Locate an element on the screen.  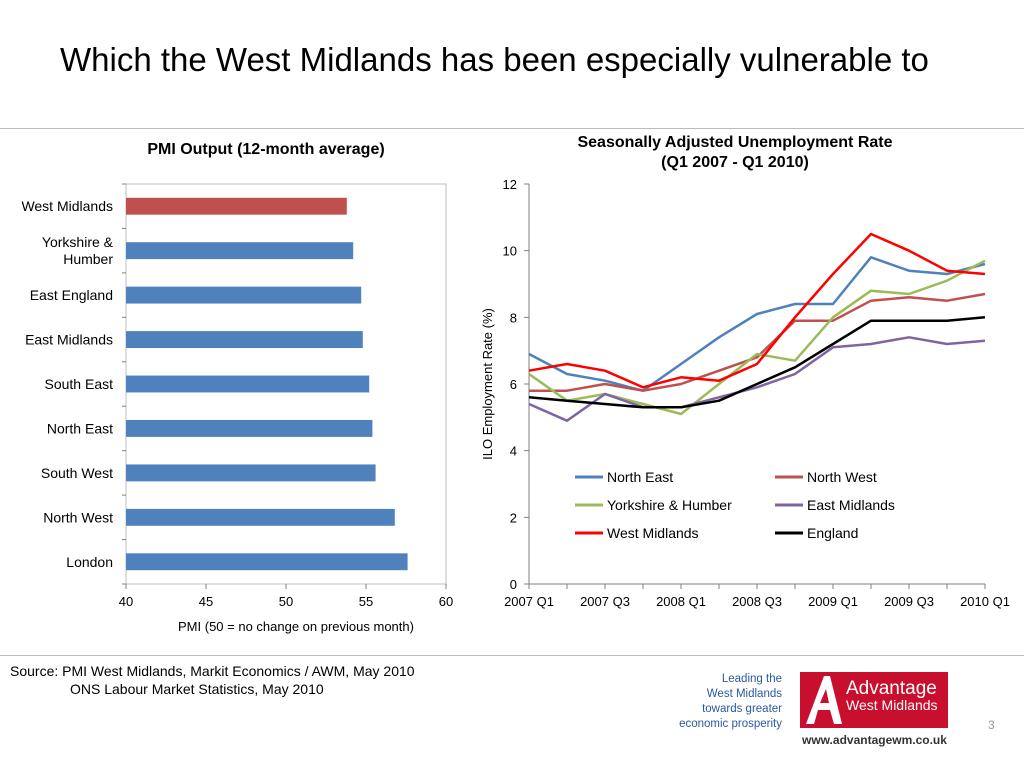
ue-series-line-north-west is located at coordinates (757, 342).